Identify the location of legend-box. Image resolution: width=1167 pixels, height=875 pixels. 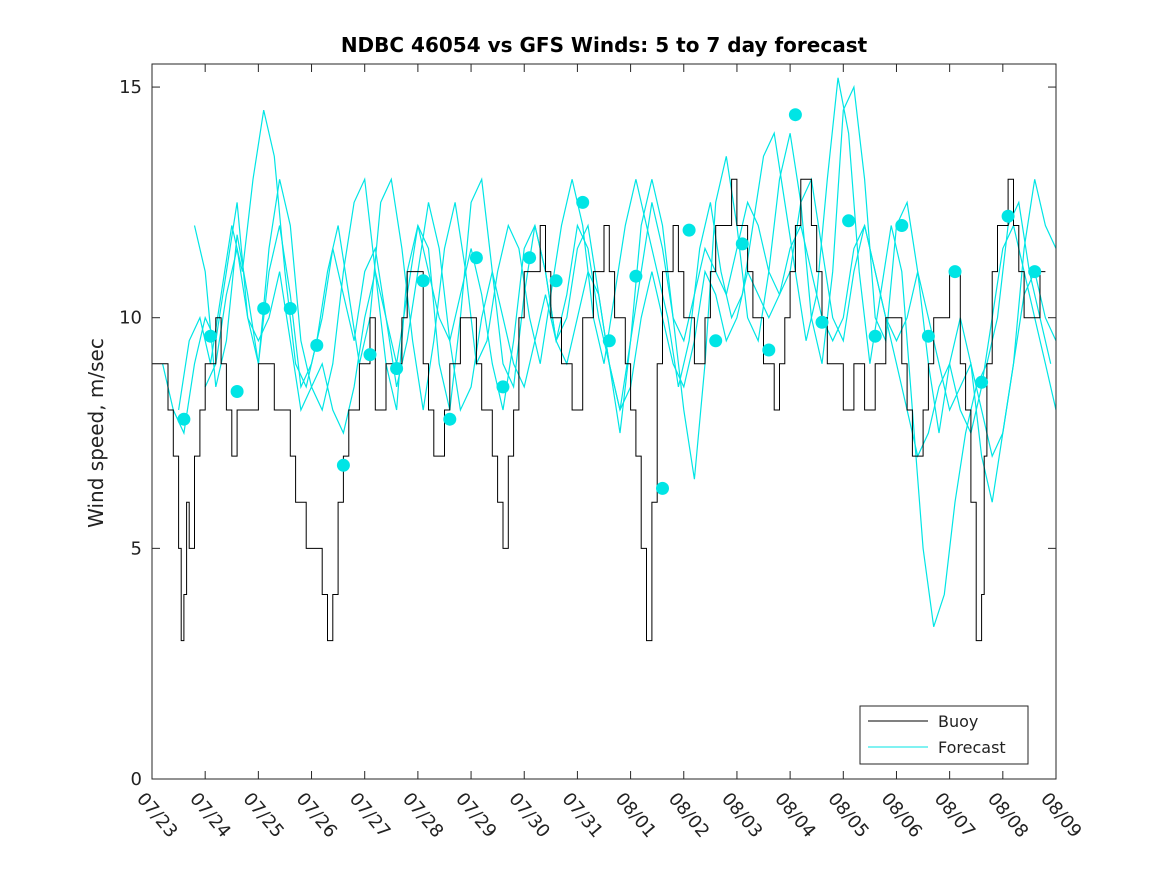
(944, 735).